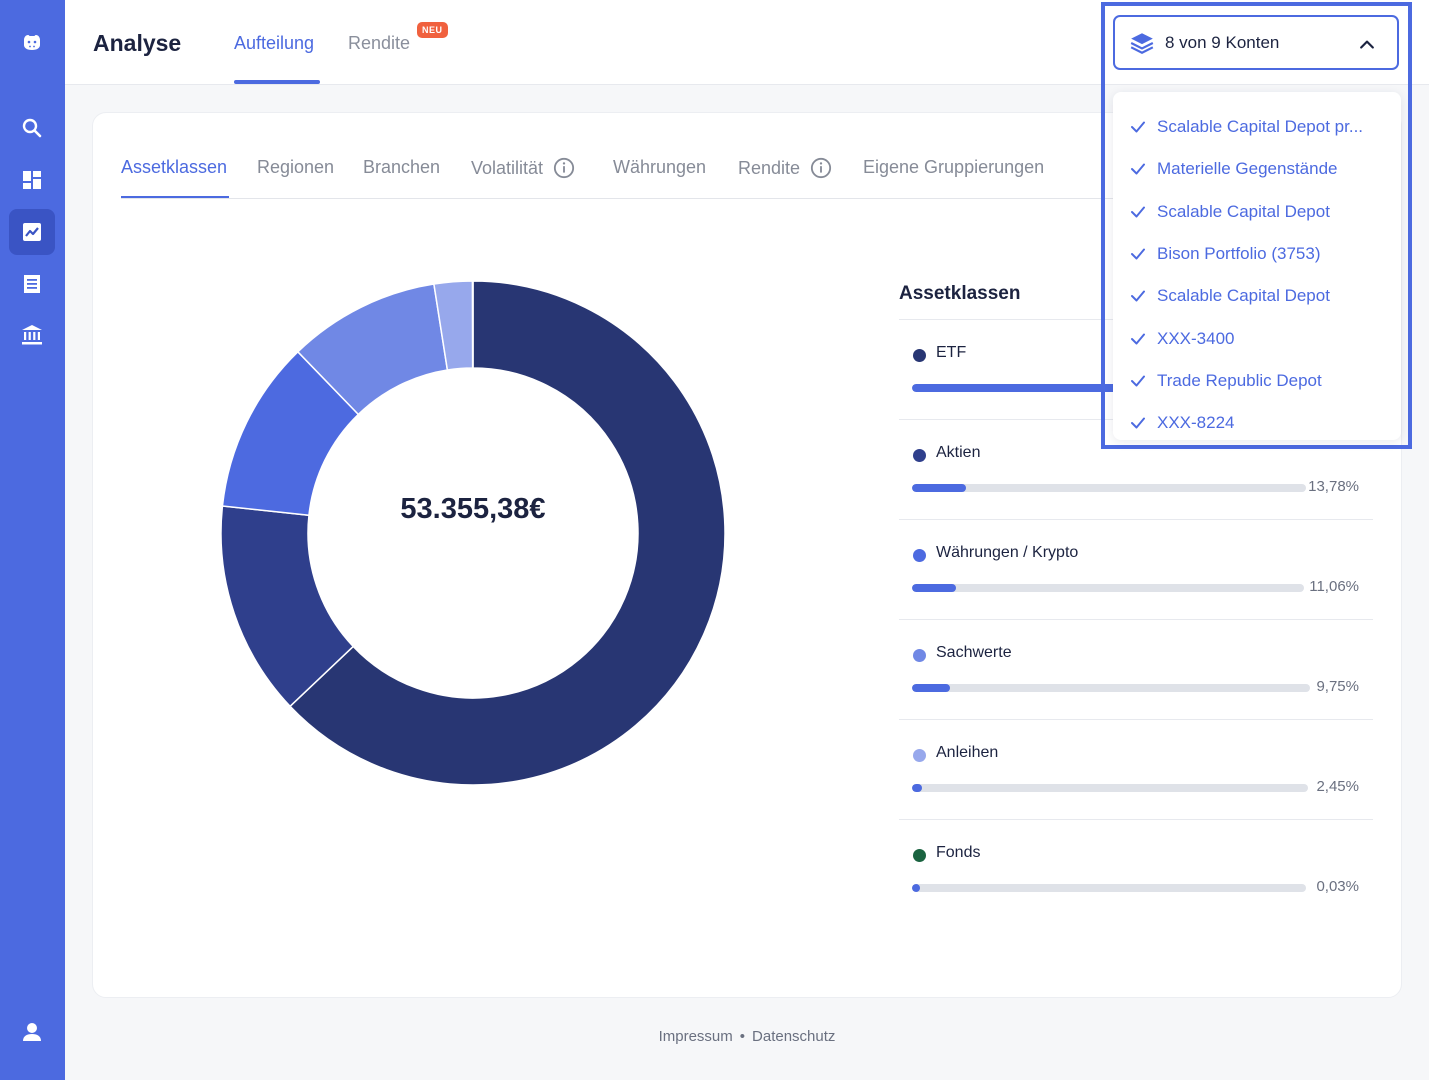 This screenshot has height=1080, width=1429. What do you see at coordinates (175, 197) in the screenshot?
I see `subtab-active-indicator` at bounding box center [175, 197].